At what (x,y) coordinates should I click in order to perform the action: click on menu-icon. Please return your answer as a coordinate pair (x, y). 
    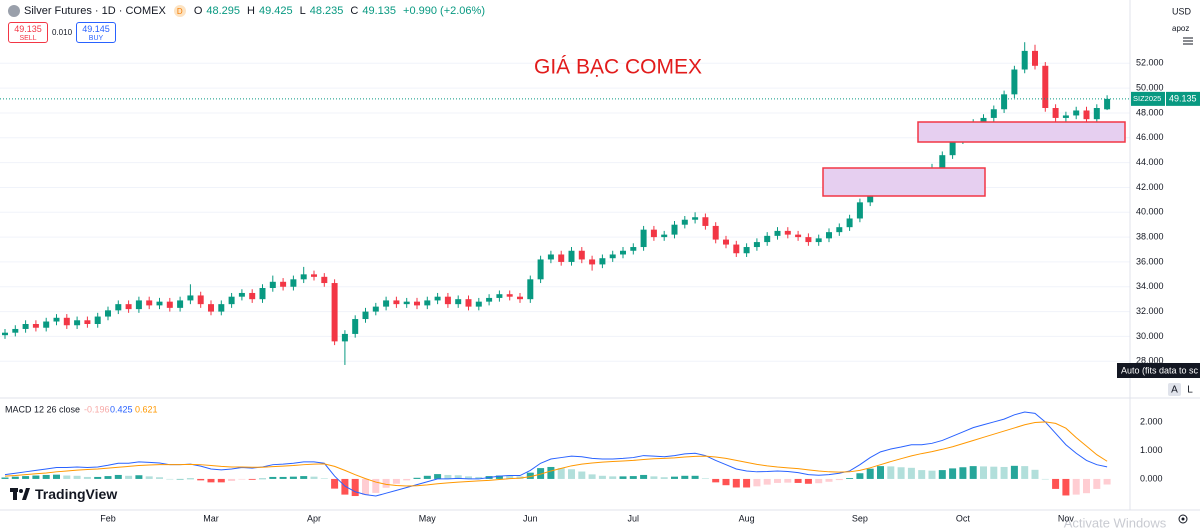
    Looking at the image, I should click on (1188, 41).